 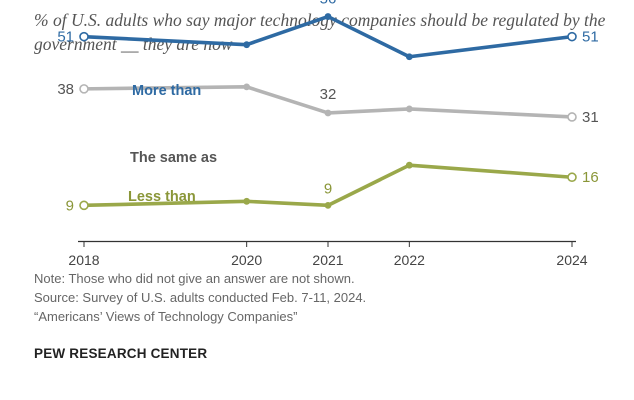 What do you see at coordinates (409, 258) in the screenshot?
I see `x-tick-label: 2022` at bounding box center [409, 258].